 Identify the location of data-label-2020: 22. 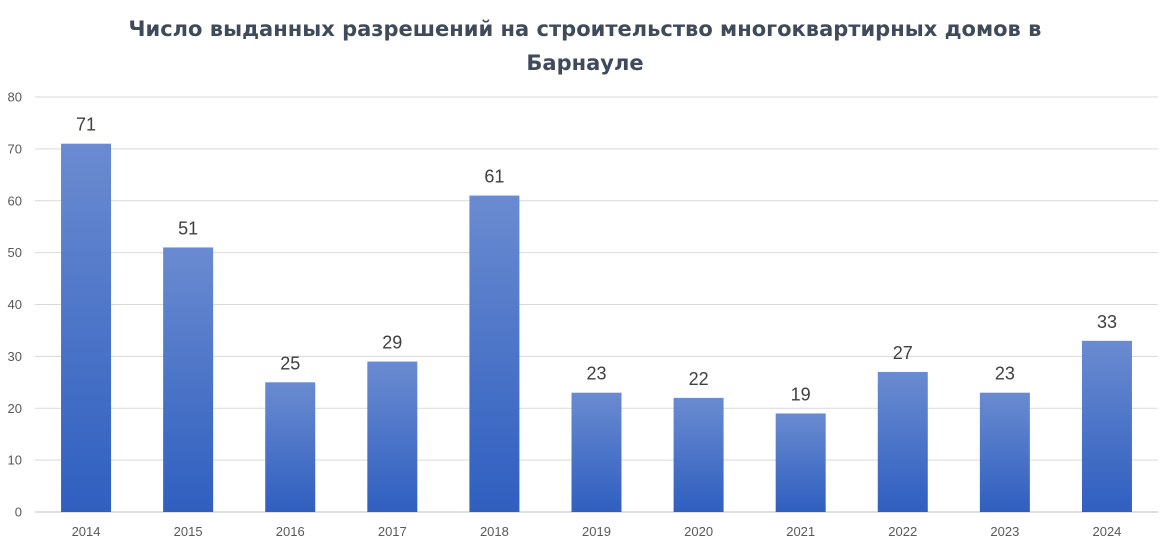
(699, 379).